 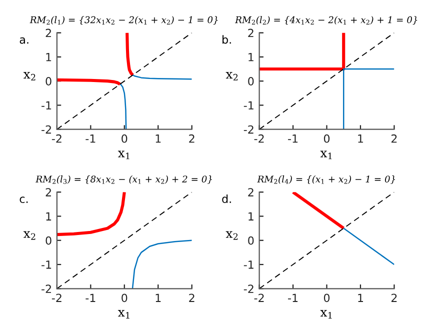 What do you see at coordinates (326, 20) in the screenshot?
I see `chart-title: RM$_{2}$(l$_{2}$) = {4x$_{1}$x$_{2}$ − 2(x$_{1}$ + x$_{2}$) + 1 = 0}` at bounding box center [326, 20].